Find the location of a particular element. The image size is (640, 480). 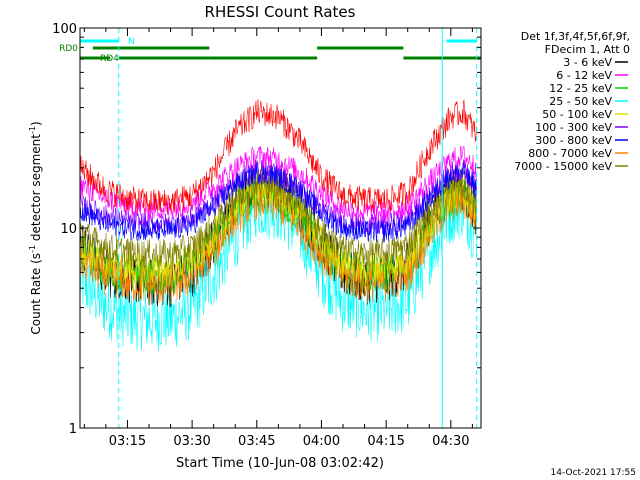

legend-header-line-2: FDecim 1, Att 0 is located at coordinates (587, 49).